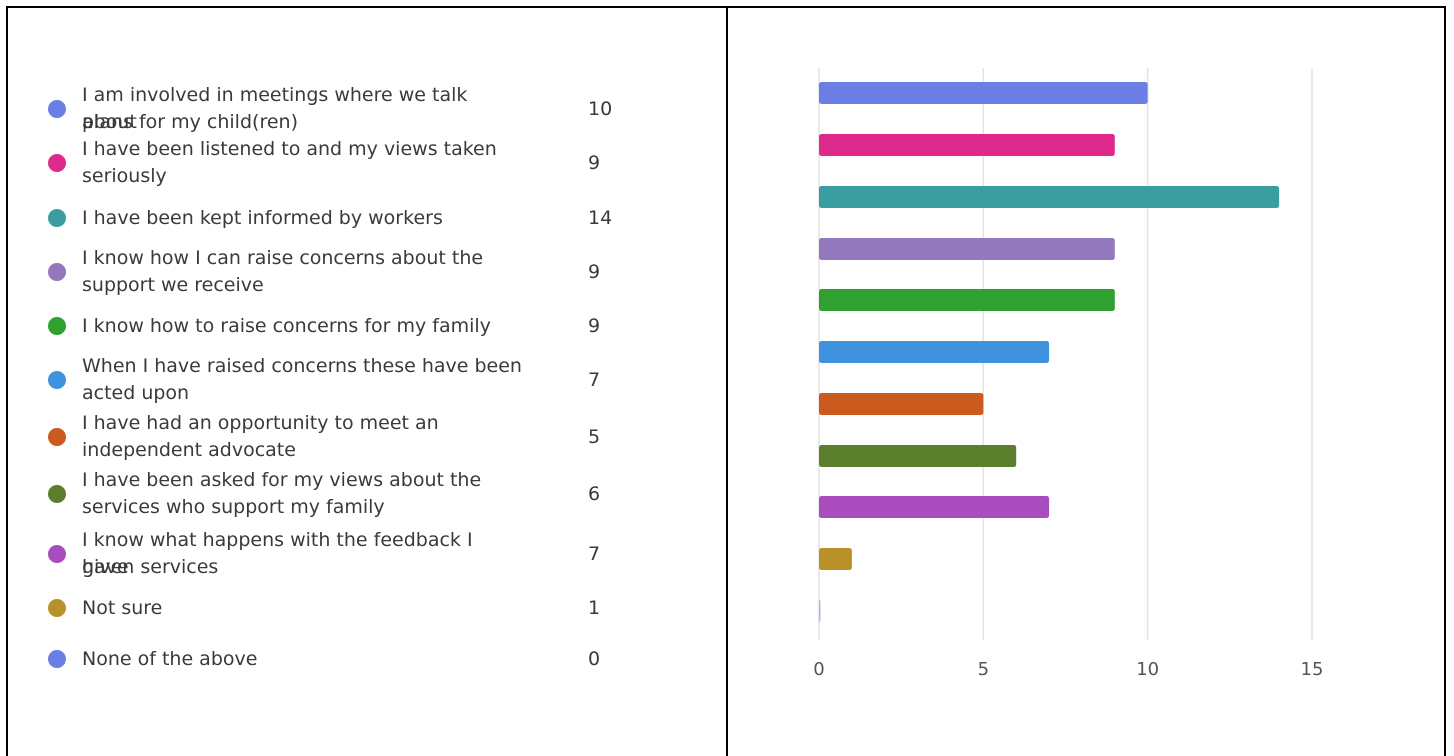  I want to click on legend-label: Not sure, so click(122, 607).